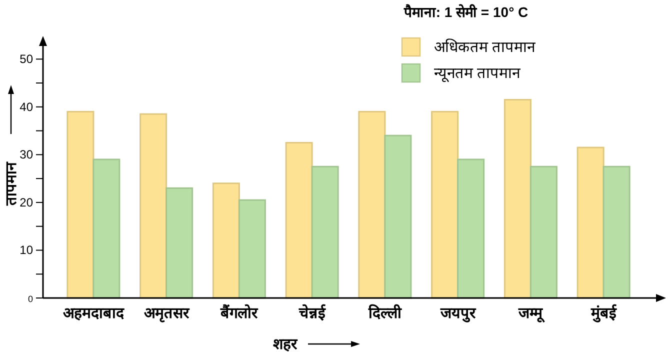  Describe the element at coordinates (93, 313) in the screenshot. I see `x-tick-label: अहमदाबाद` at that location.